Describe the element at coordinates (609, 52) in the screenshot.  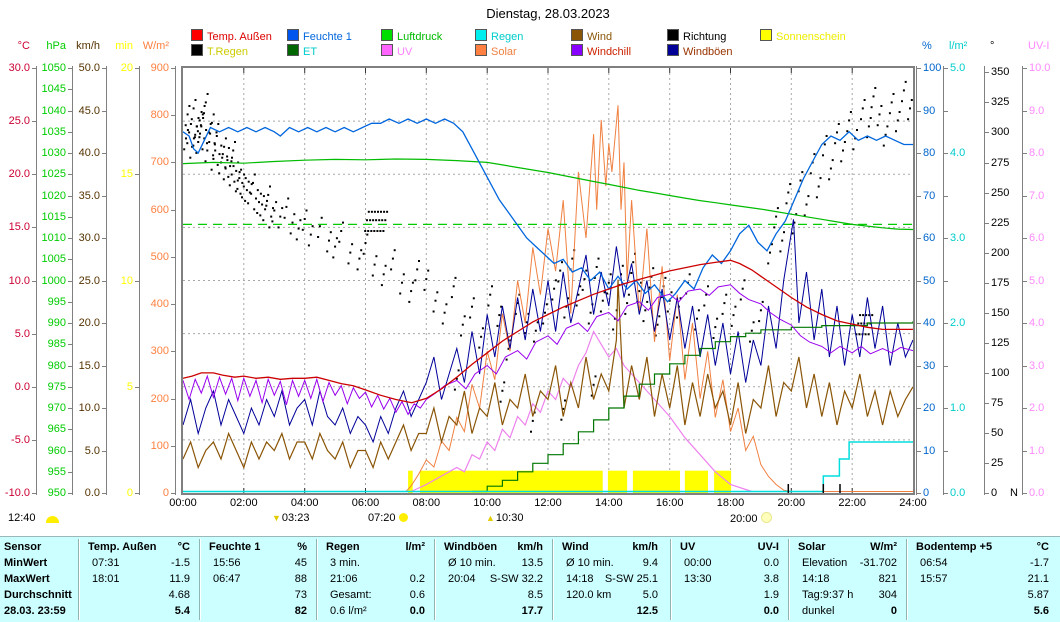
I see `legend-label: Windchill` at that location.